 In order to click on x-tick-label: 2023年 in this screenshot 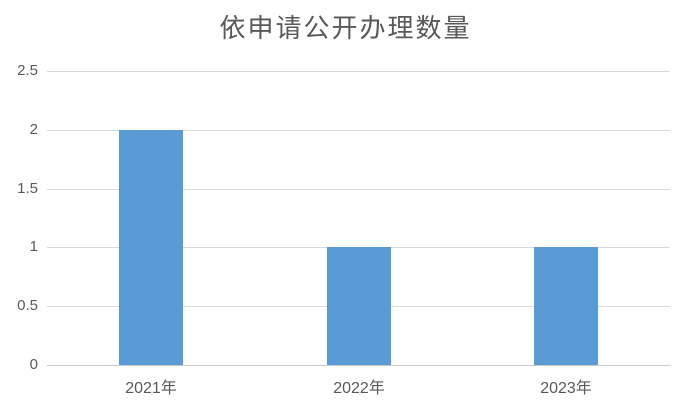, I will do `click(566, 388)`.